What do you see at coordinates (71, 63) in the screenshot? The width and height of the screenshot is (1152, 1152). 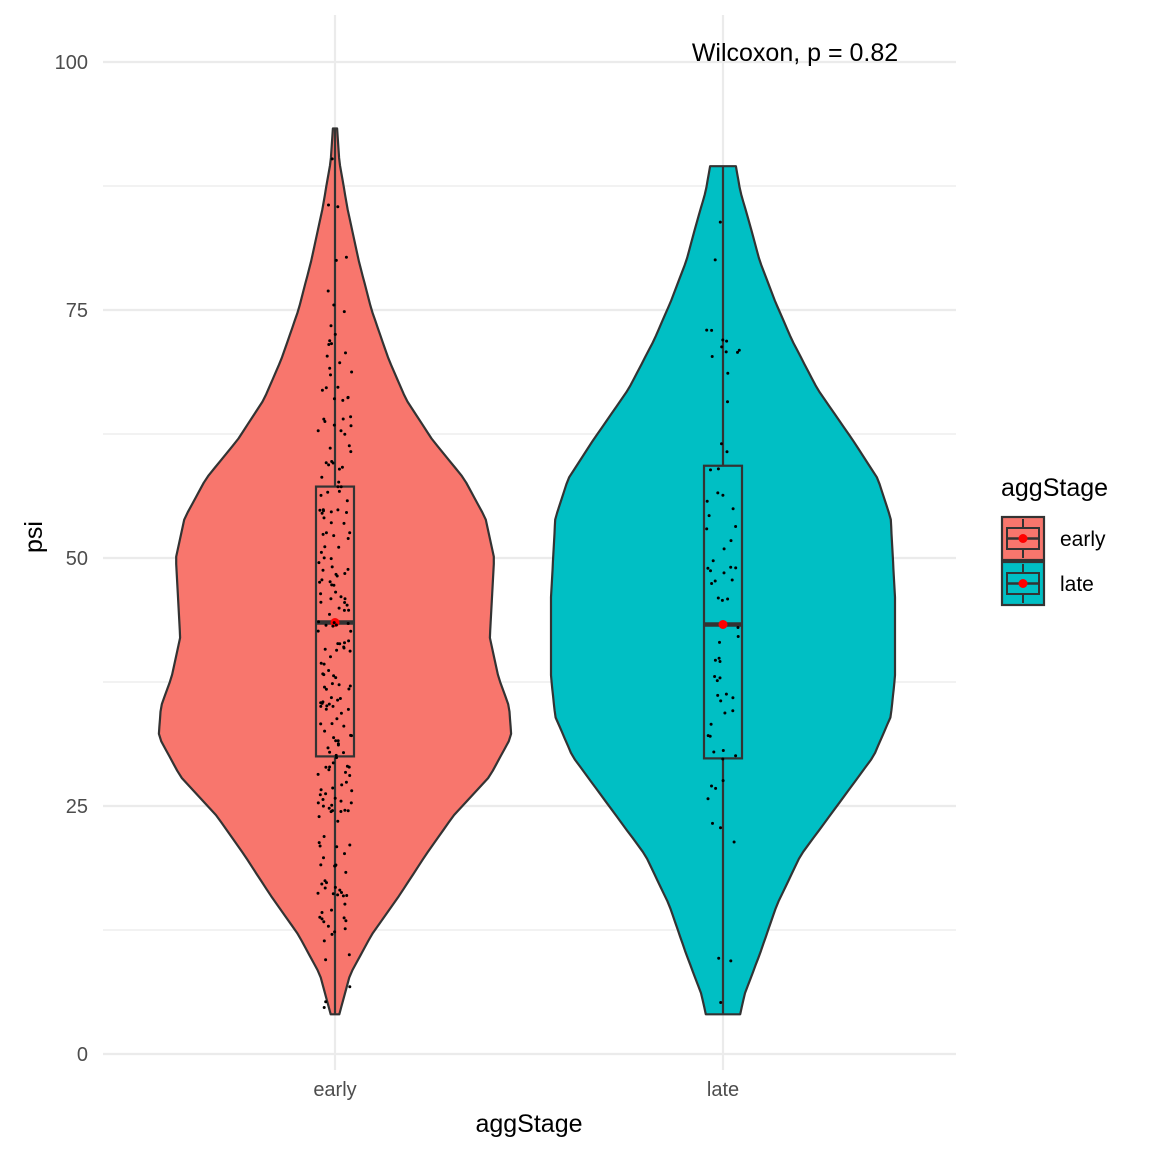 I see `y-tick-label-100: 100` at bounding box center [71, 63].